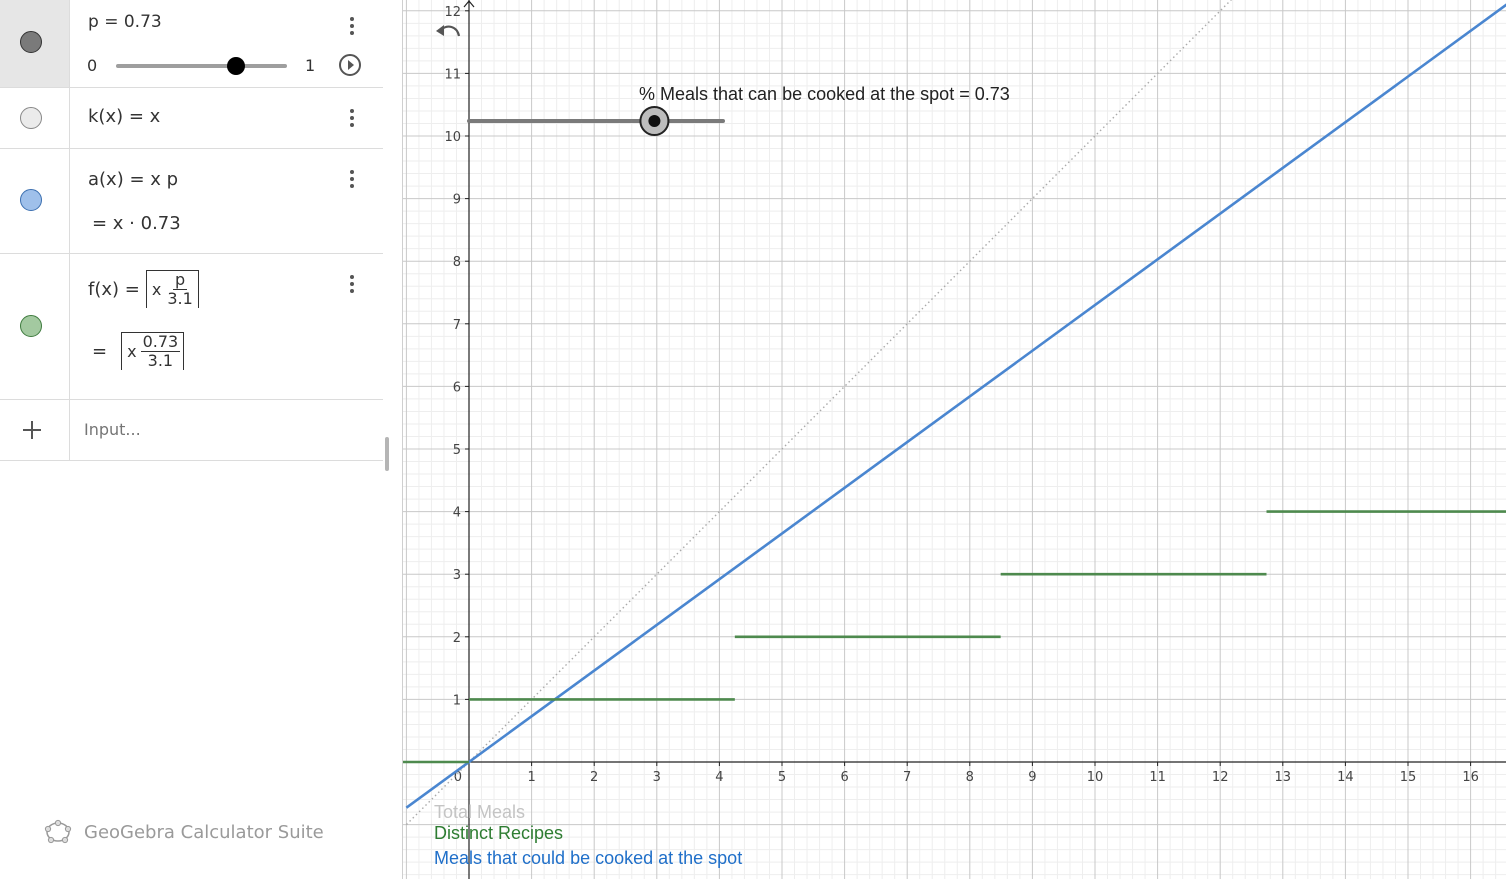 The width and height of the screenshot is (1506, 879). Describe the element at coordinates (58, 831) in the screenshot. I see `geogebra-logo-icon` at that location.